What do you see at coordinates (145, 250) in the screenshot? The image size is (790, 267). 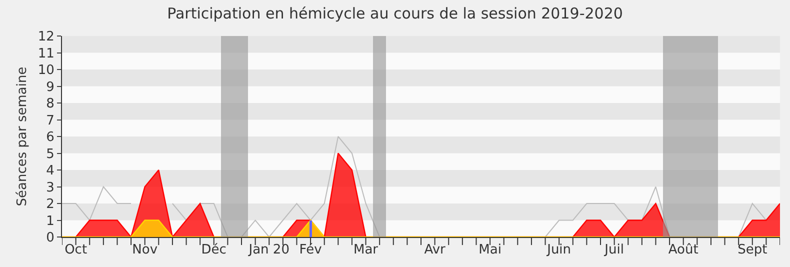 I see `x-tick-label: Nov` at bounding box center [145, 250].